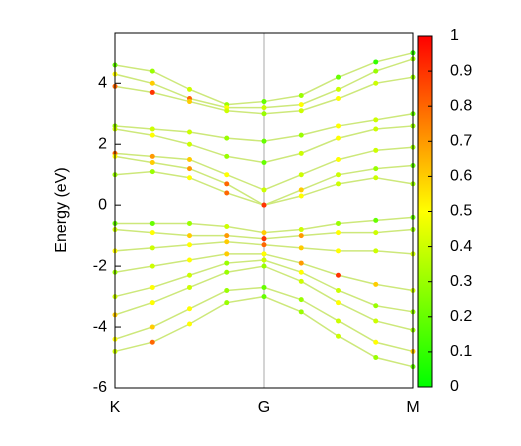  I want to click on y-tick-label: -6, so click(100, 387).